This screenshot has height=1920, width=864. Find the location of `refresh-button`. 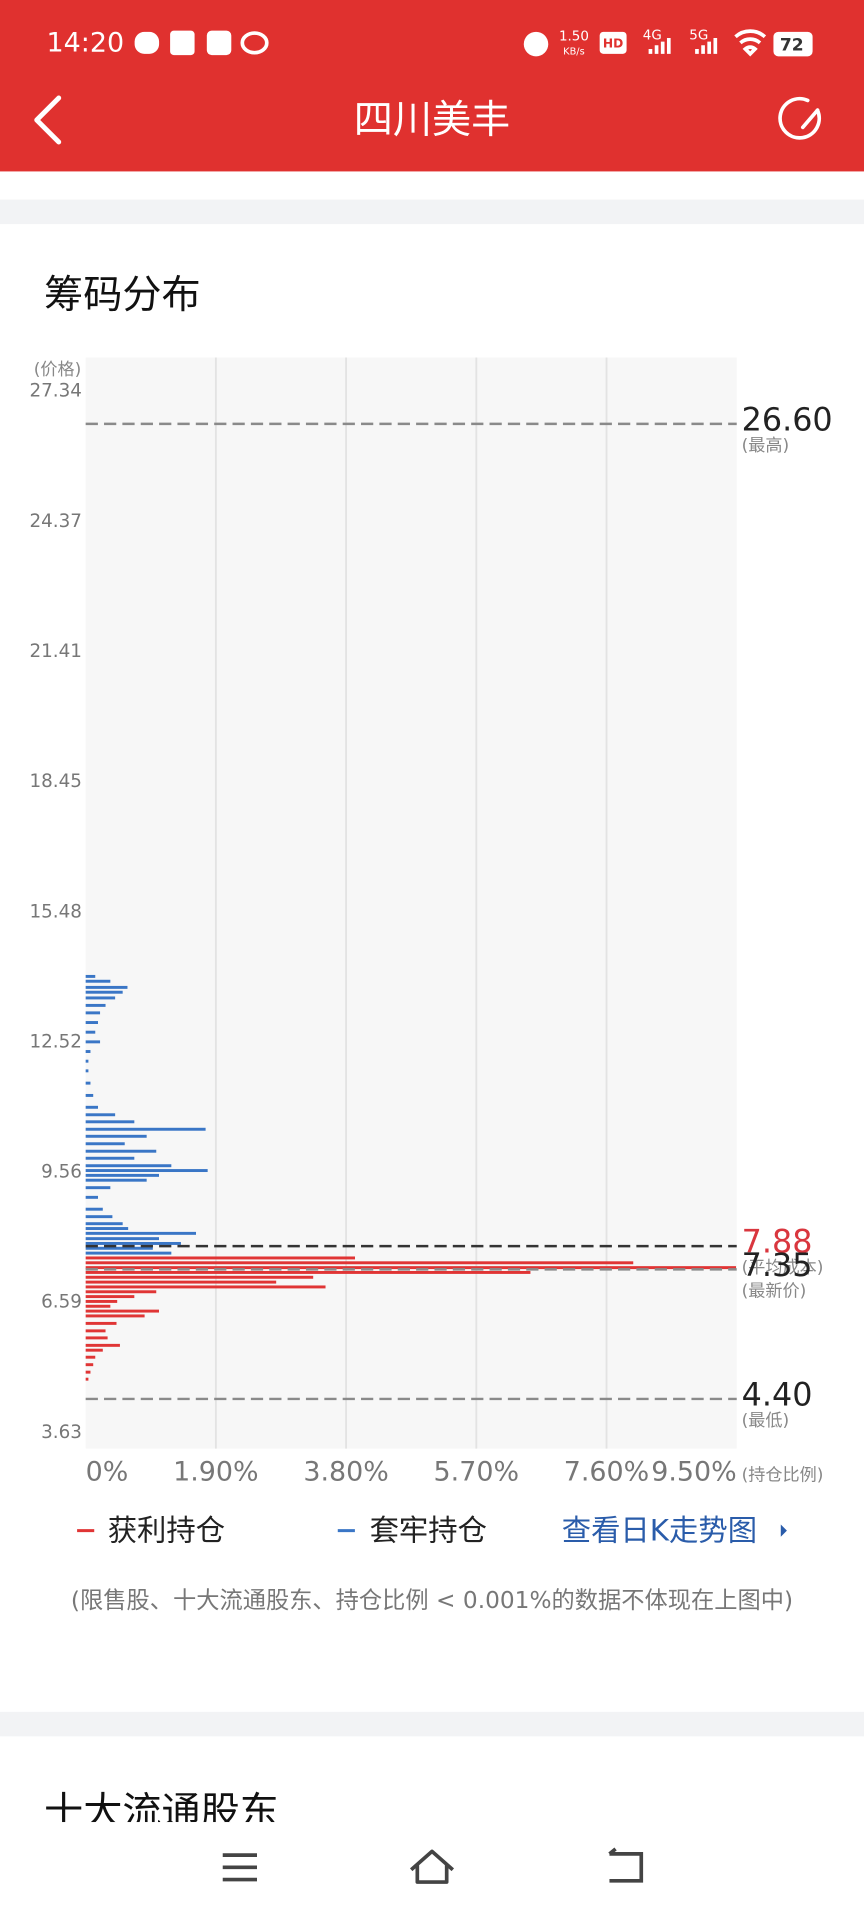

refresh-button is located at coordinates (800, 118).